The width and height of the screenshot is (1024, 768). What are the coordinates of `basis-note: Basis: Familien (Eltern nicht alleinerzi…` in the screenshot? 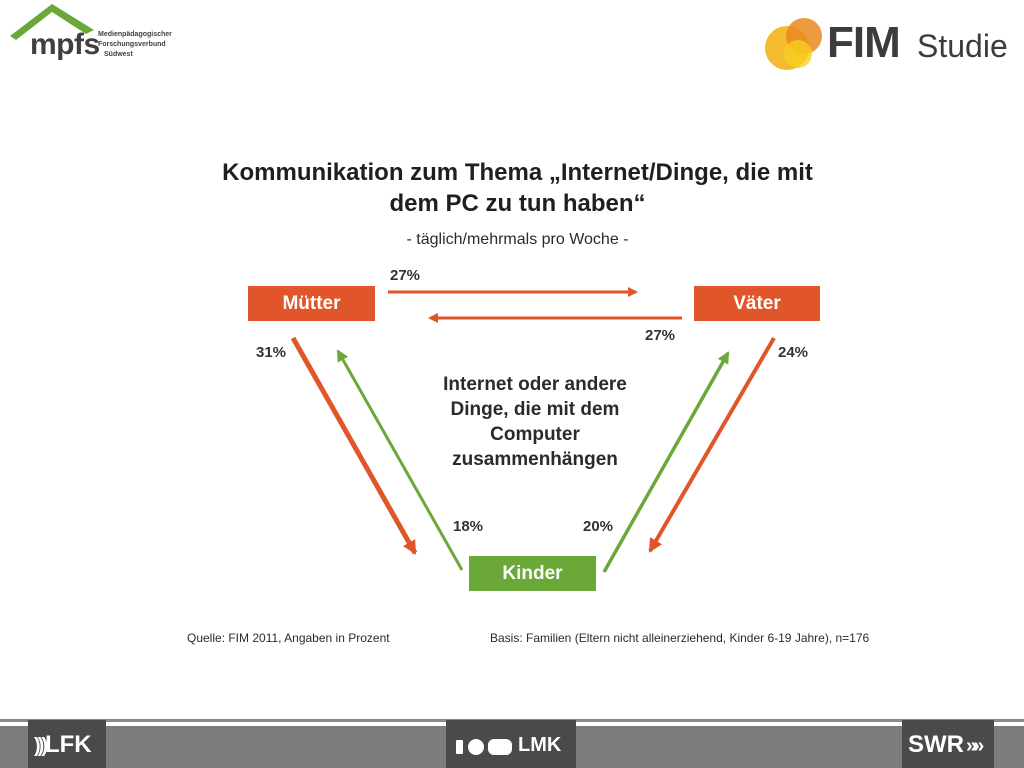 It's located at (680, 638).